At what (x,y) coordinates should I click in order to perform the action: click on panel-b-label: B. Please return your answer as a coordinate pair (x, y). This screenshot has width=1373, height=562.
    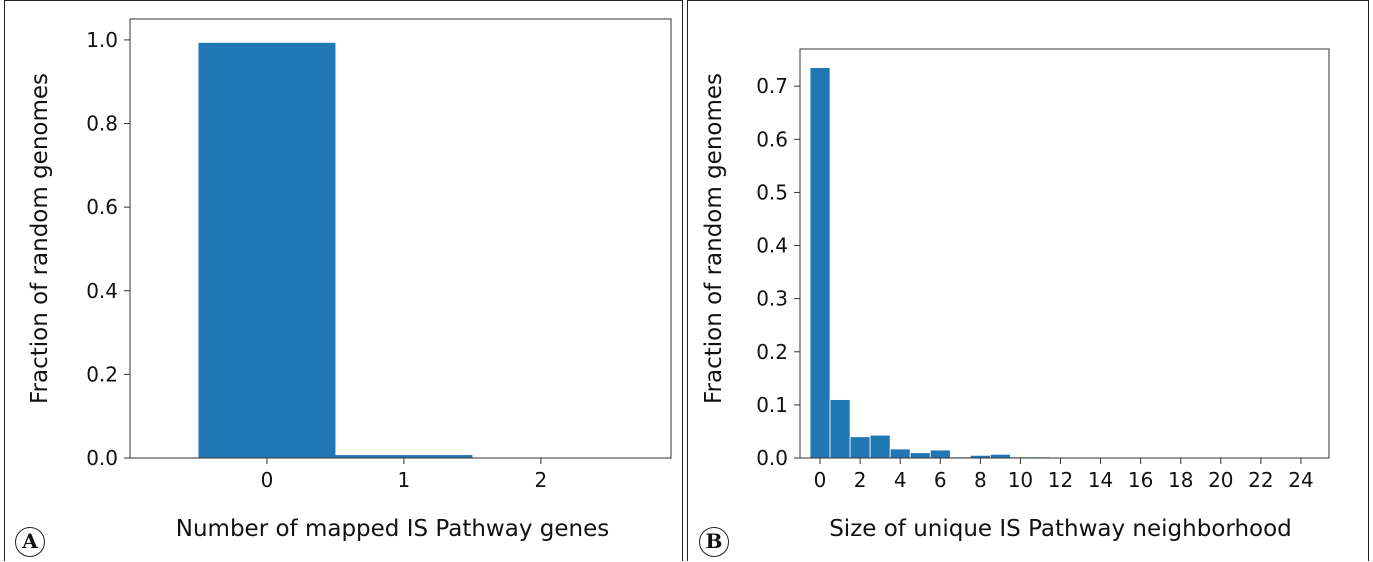
    Looking at the image, I should click on (714, 542).